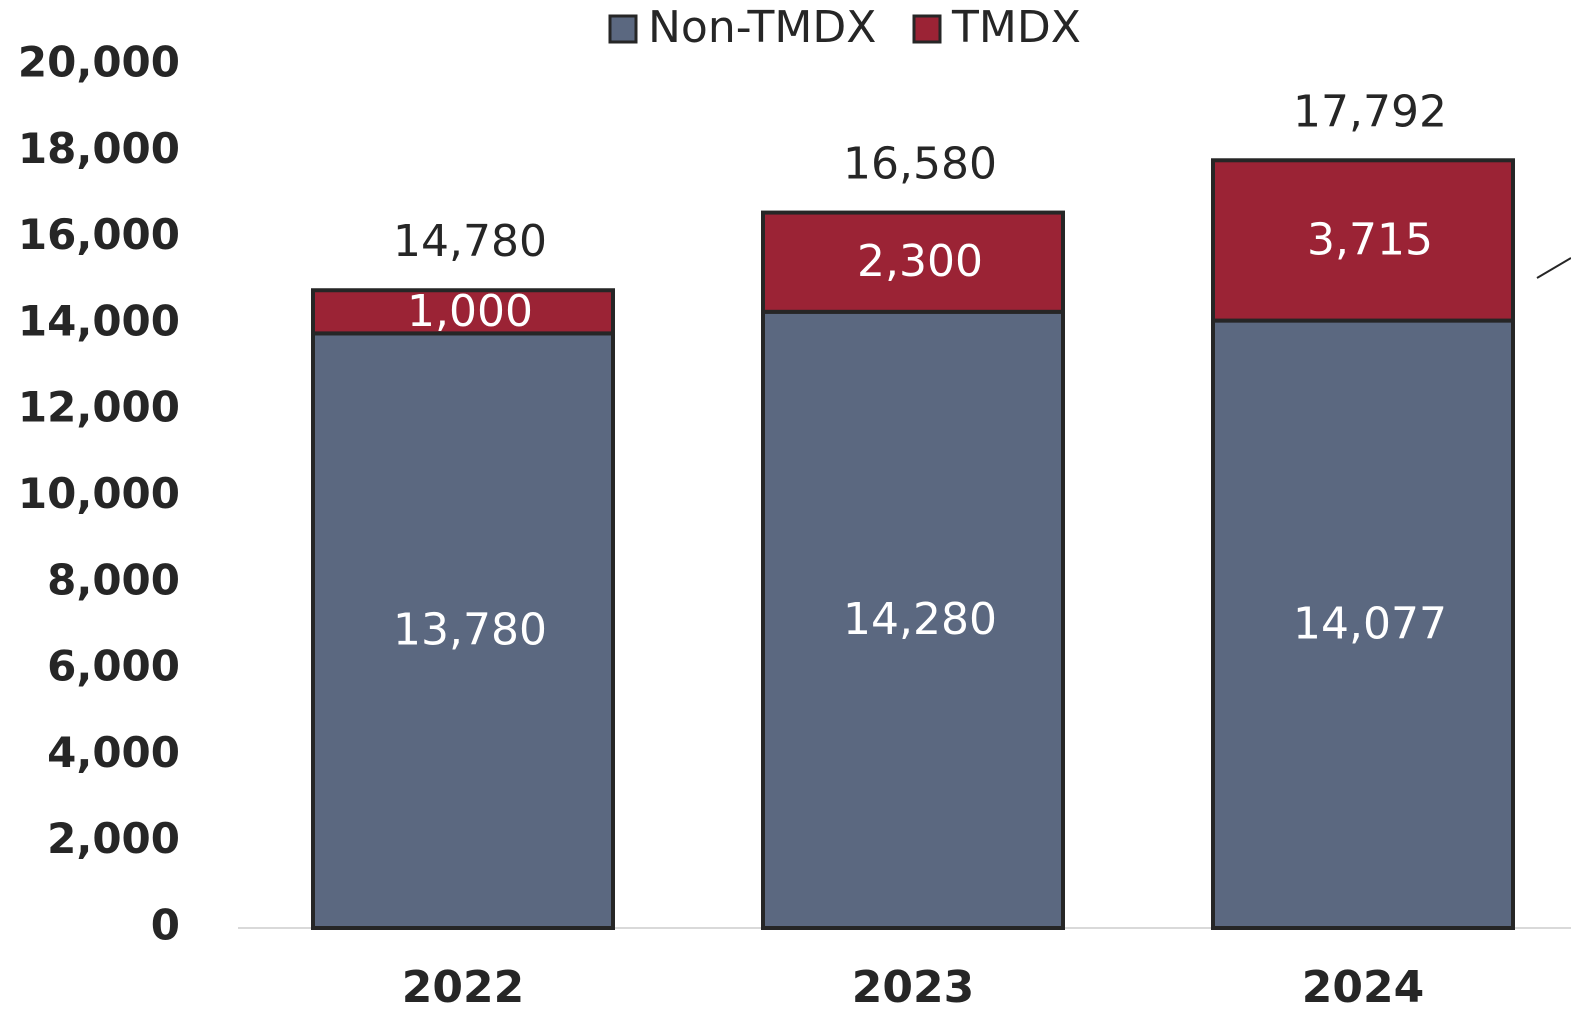 The height and width of the screenshot is (1011, 1571). Describe the element at coordinates (99, 493) in the screenshot. I see `y-tick-label: 10,000` at that location.